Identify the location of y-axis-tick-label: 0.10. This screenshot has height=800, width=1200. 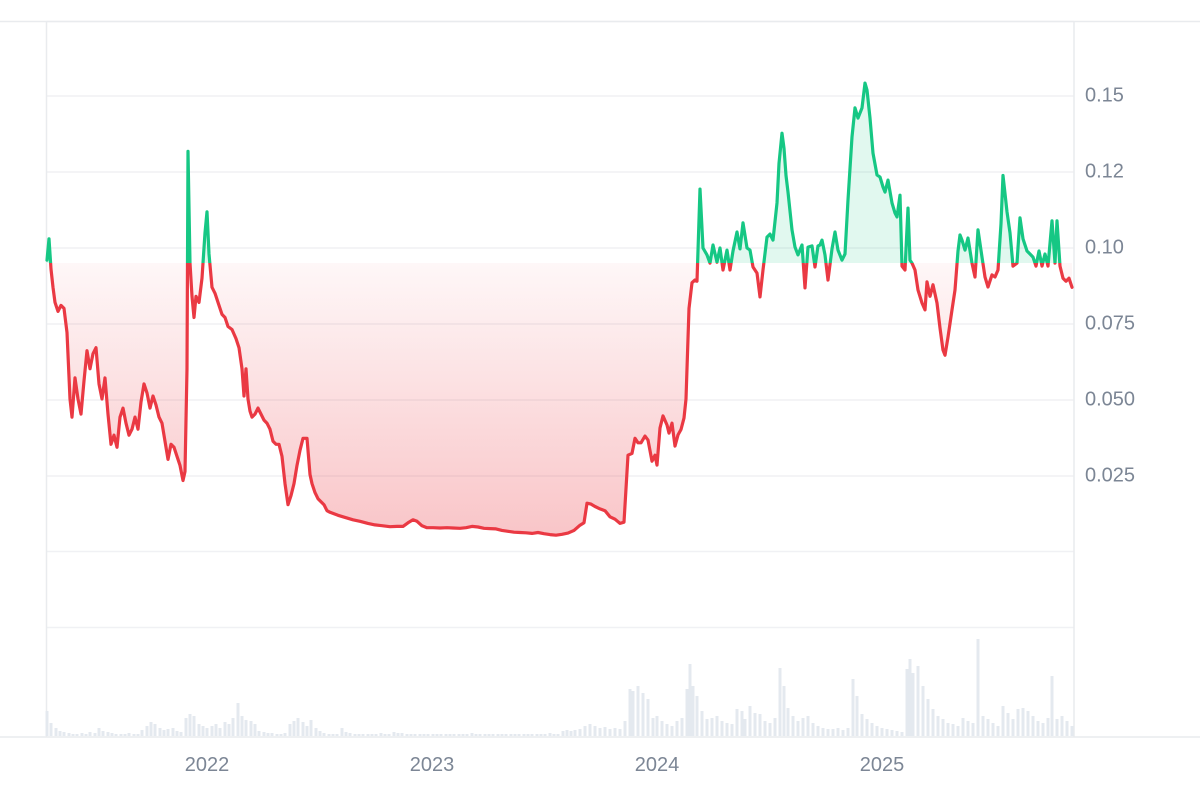
(1104, 247).